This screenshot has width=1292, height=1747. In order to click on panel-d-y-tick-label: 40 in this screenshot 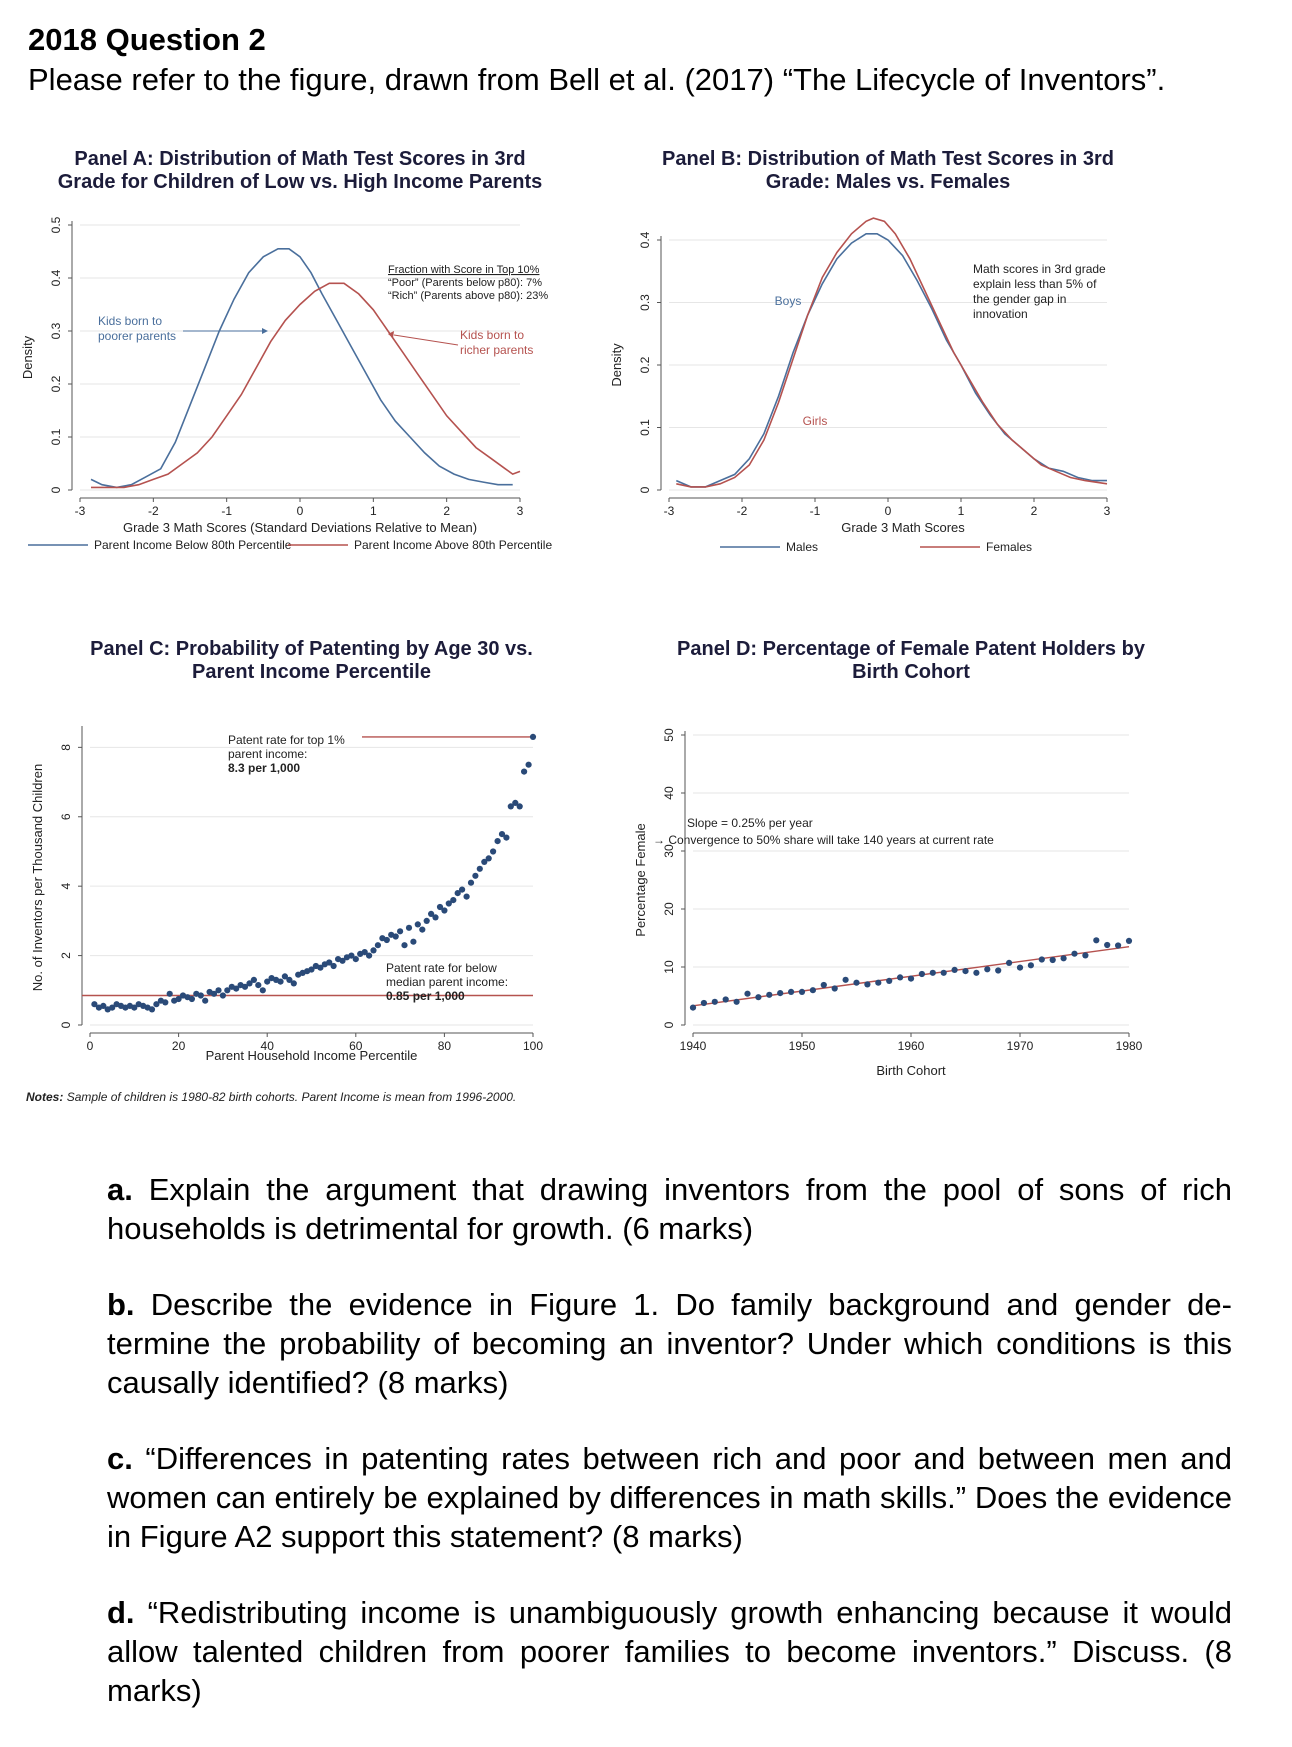, I will do `click(669, 793)`.